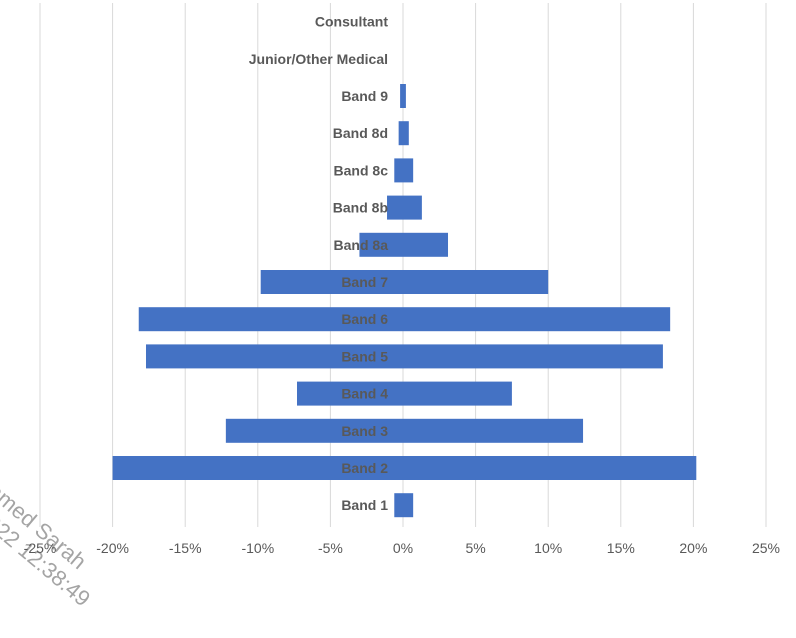 This screenshot has width=796, height=638. What do you see at coordinates (475, 548) in the screenshot?
I see `x-tick-label-6: 5%` at bounding box center [475, 548].